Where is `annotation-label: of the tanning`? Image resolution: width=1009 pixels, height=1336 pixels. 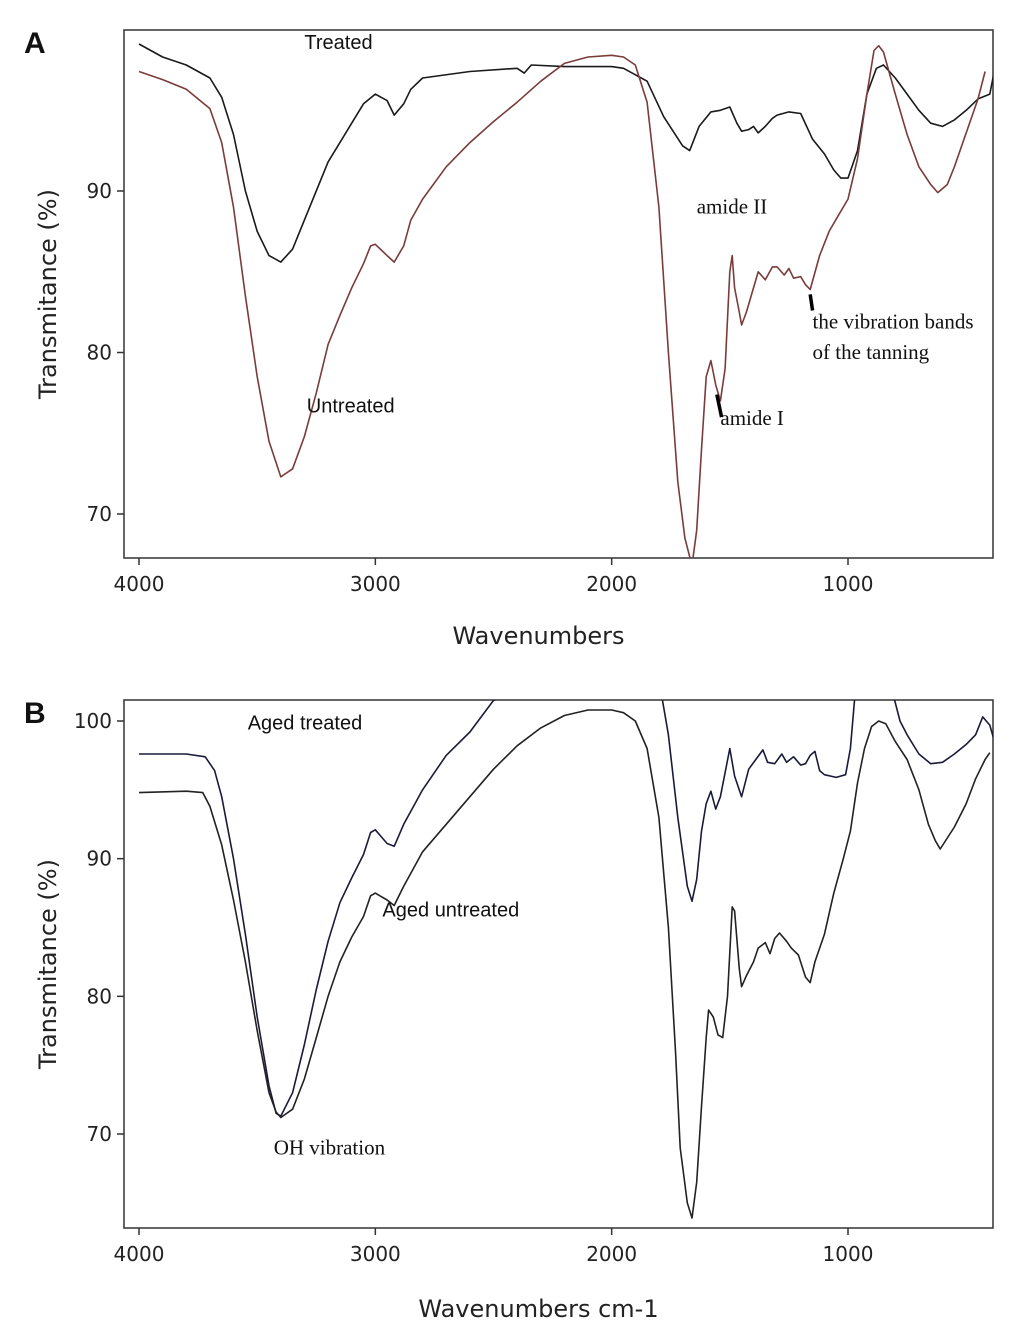
annotation-label: of the tanning is located at coordinates (871, 352).